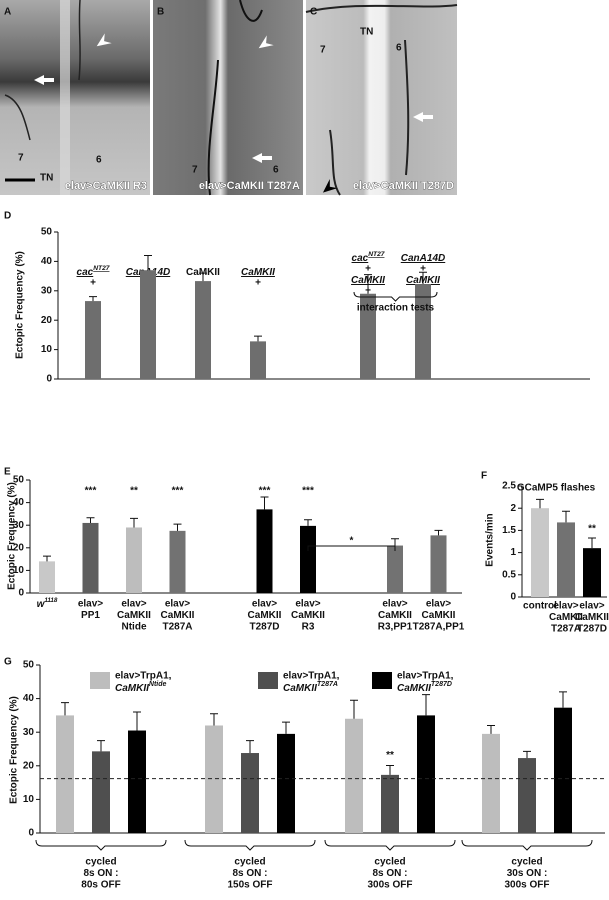 The width and height of the screenshot is (609, 900). Describe the element at coordinates (158, 684) in the screenshot. I see `label-superscript: Ntide` at that location.